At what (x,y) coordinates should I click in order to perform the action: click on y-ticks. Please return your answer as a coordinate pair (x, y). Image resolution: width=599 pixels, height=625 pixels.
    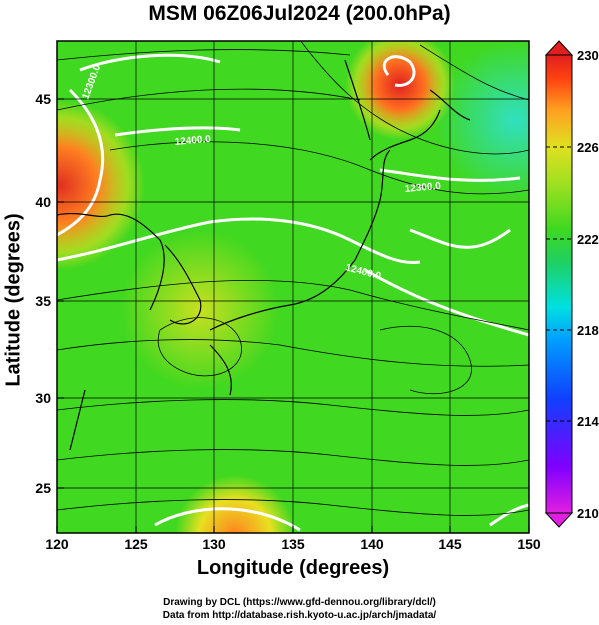
    Looking at the image, I should click on (60, 293).